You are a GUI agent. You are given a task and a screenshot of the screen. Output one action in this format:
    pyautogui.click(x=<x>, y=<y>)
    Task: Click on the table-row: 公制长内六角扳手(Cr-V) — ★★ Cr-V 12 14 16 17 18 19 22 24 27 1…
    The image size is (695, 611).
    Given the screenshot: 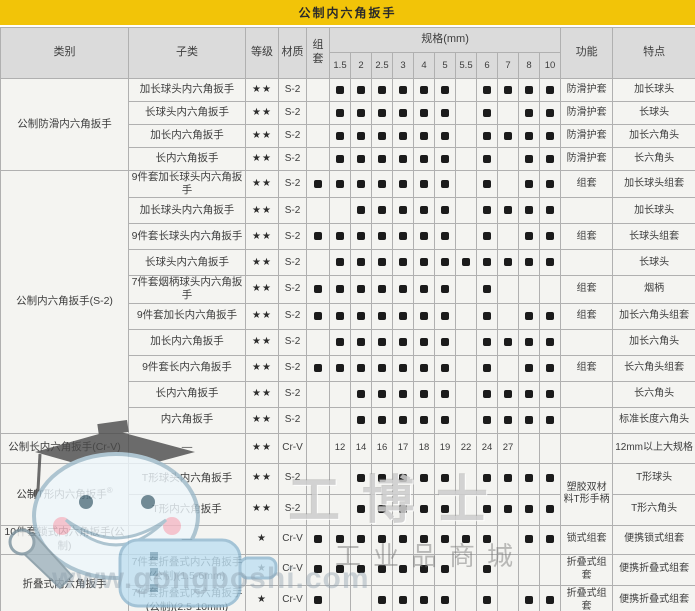 What is the action you would take?
    pyautogui.click(x=347, y=448)
    